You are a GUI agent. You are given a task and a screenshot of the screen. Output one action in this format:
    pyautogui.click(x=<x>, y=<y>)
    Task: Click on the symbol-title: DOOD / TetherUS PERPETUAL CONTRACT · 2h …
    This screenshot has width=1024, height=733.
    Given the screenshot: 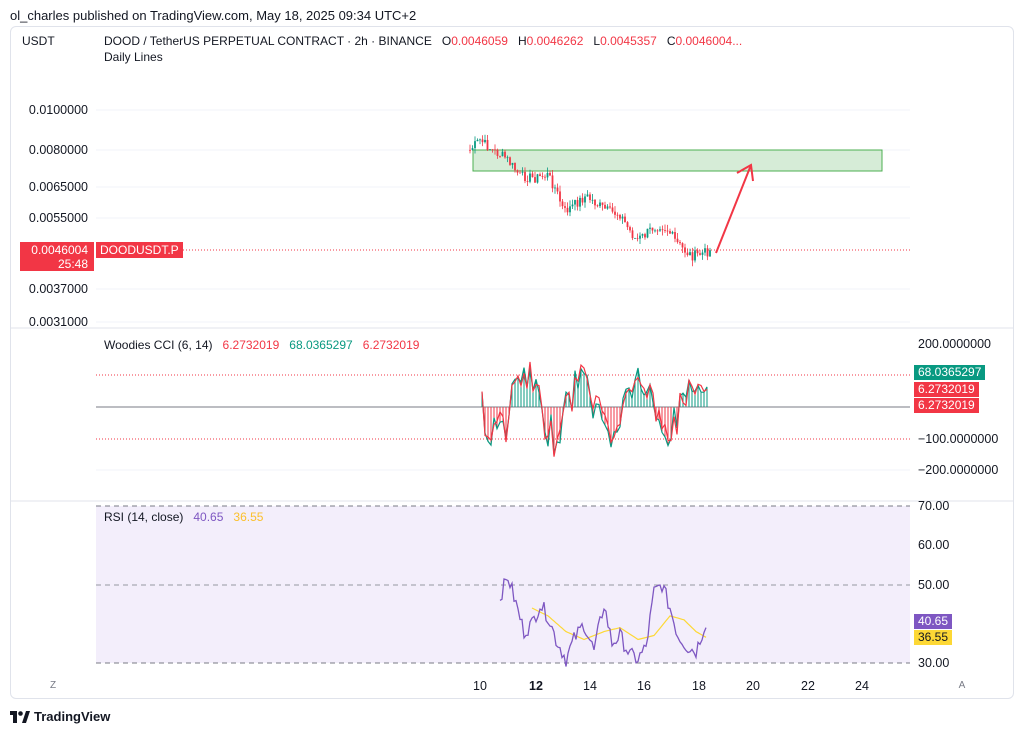 What is the action you would take?
    pyautogui.click(x=268, y=41)
    